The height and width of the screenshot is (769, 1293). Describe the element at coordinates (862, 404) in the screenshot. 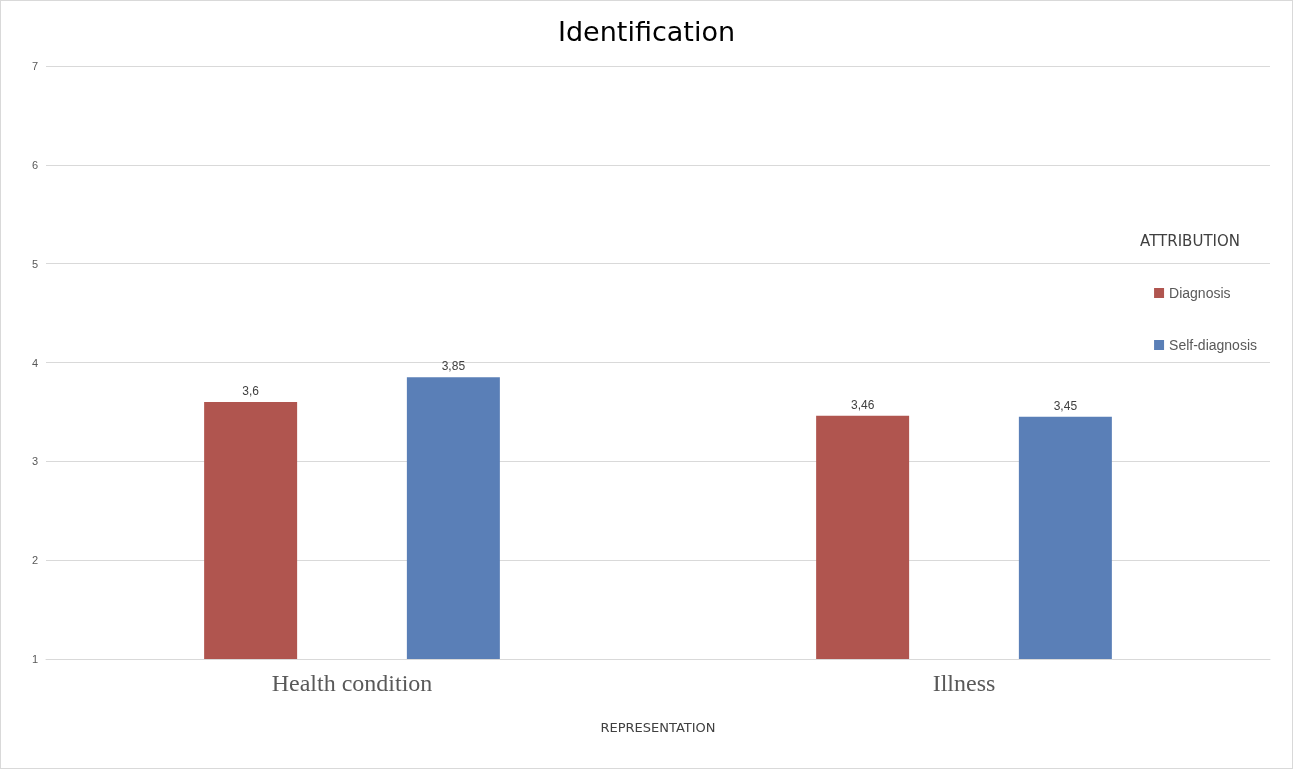

I see `data-label: 3,46` at that location.